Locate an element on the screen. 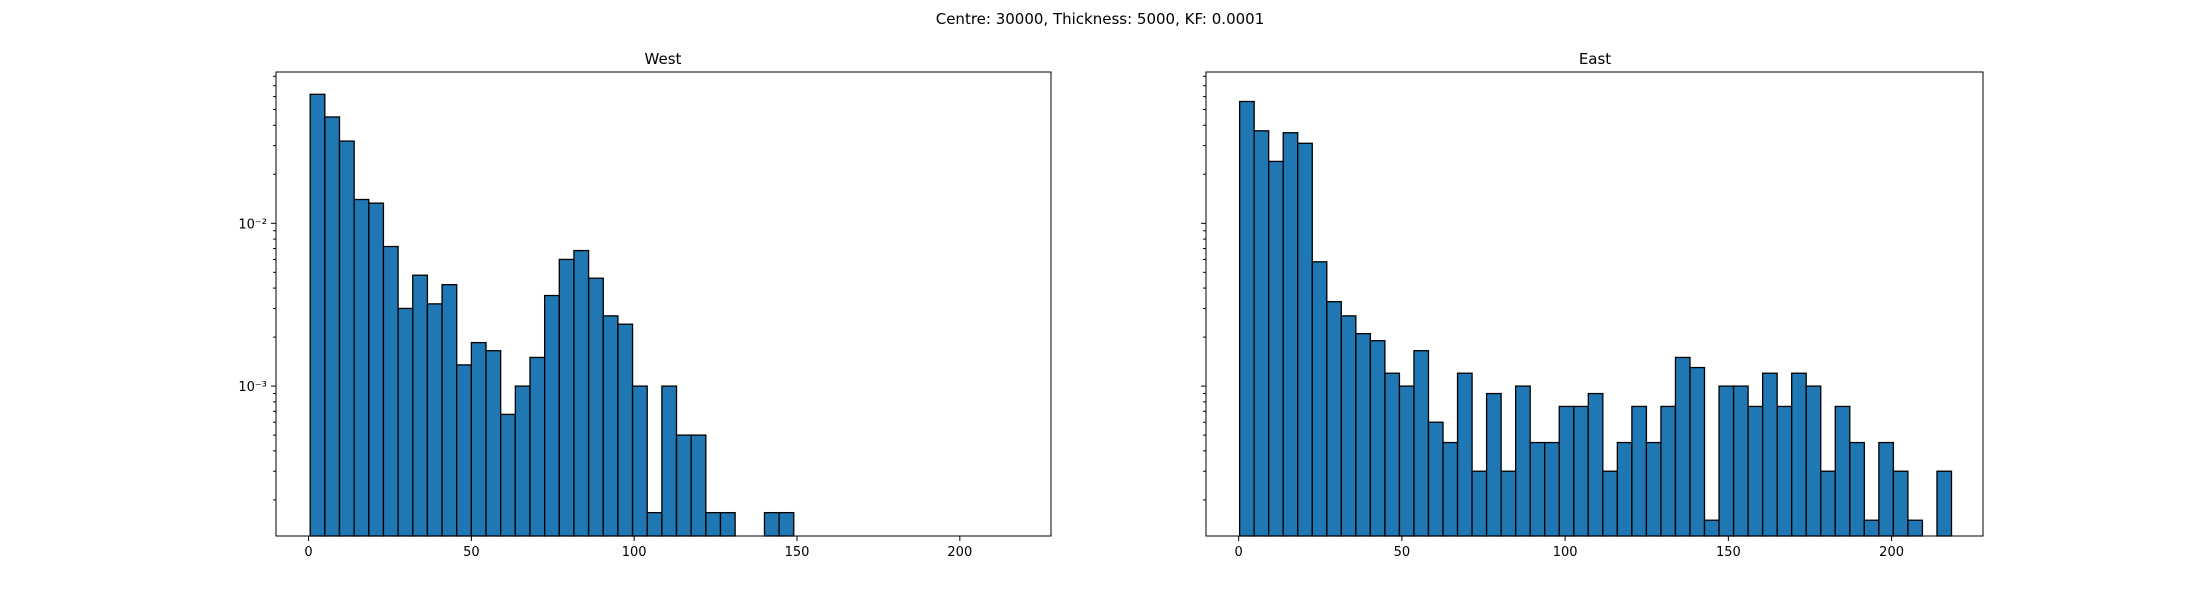 The image size is (2200, 600). west-x-tick-label: 100 is located at coordinates (634, 552).